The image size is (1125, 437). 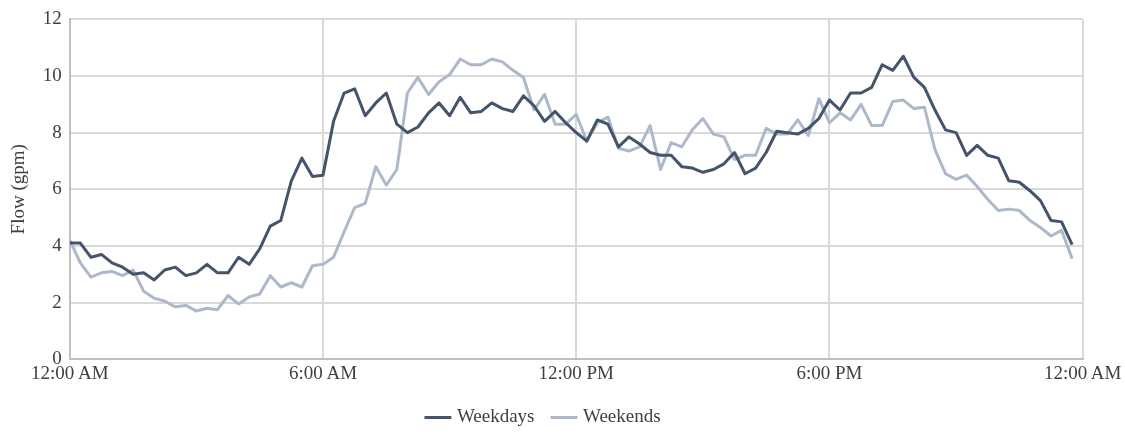 I want to click on y-tick-label: 4, so click(x=57, y=244).